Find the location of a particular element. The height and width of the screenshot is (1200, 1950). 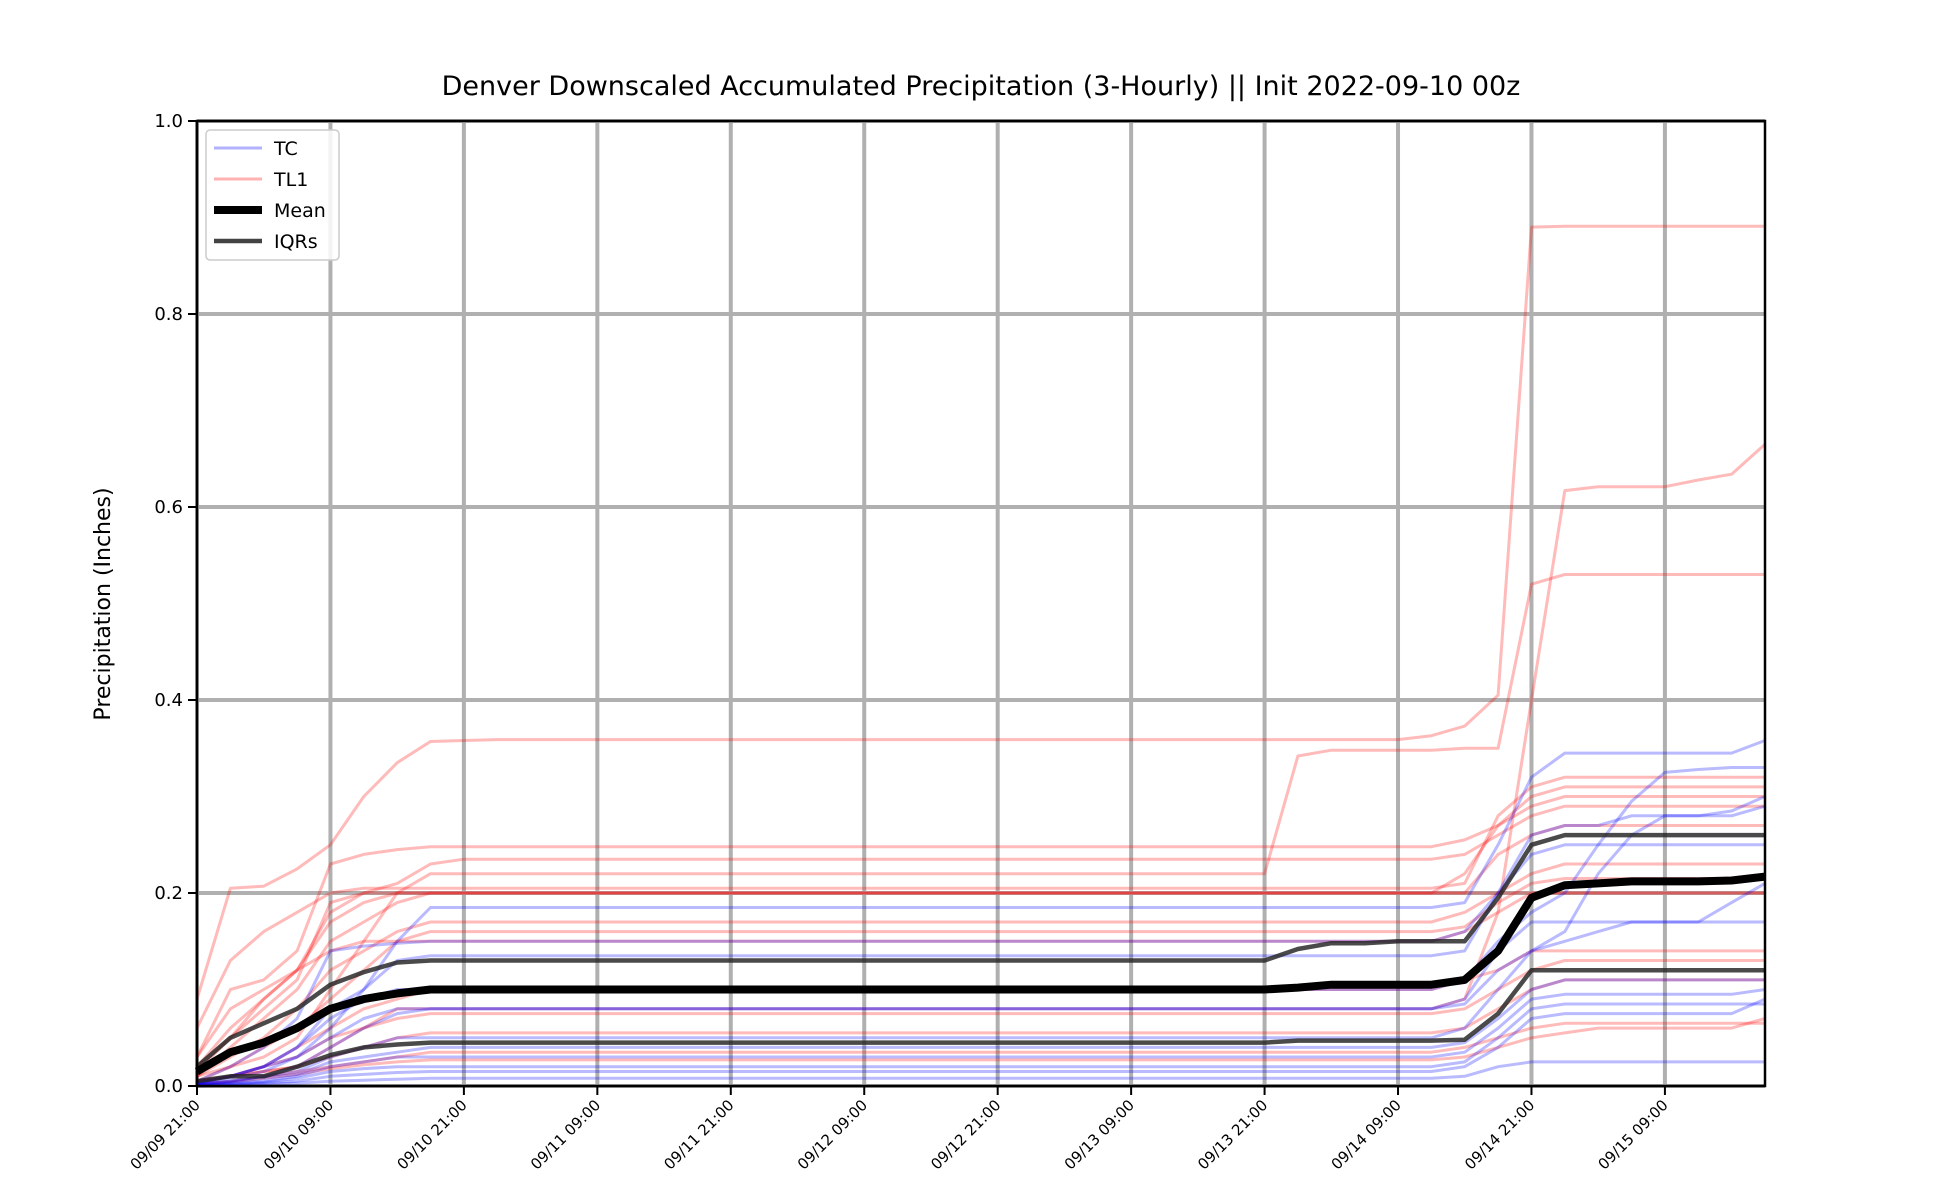

legend-box is located at coordinates (272, 195).